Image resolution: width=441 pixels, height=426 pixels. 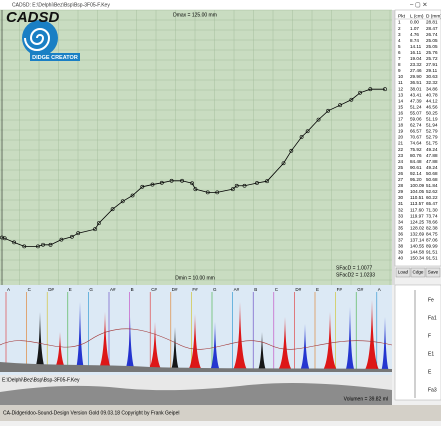 I want to click on table-cell: 23.32, so click(x=416, y=64).